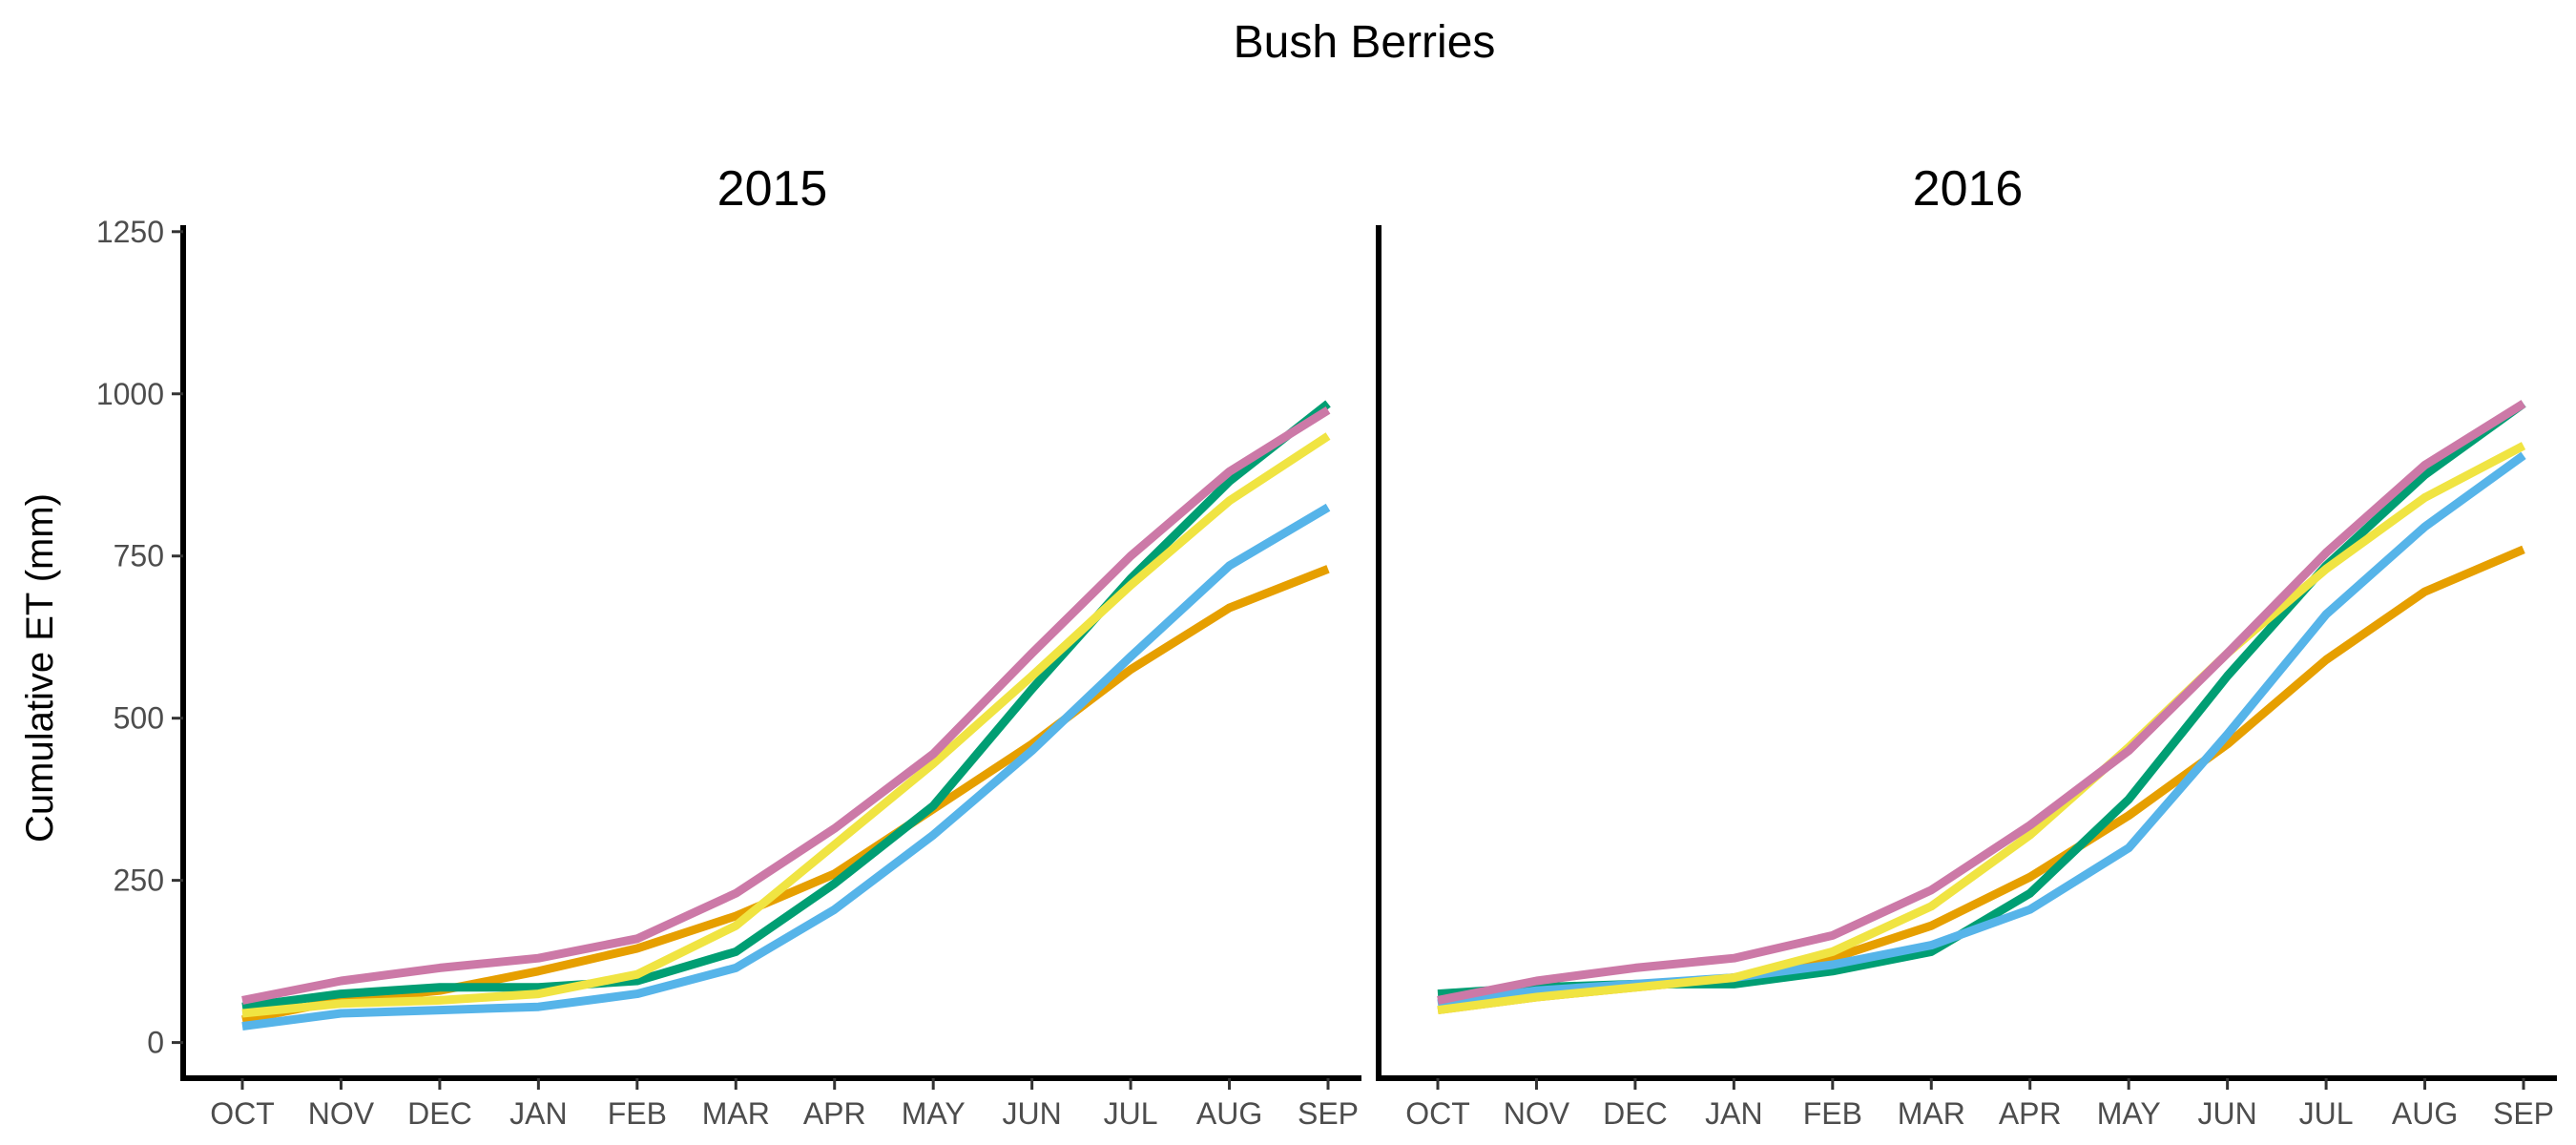 This screenshot has height=1145, width=2576. Describe the element at coordinates (130, 232) in the screenshot. I see `y-tick-label: 1250` at that location.